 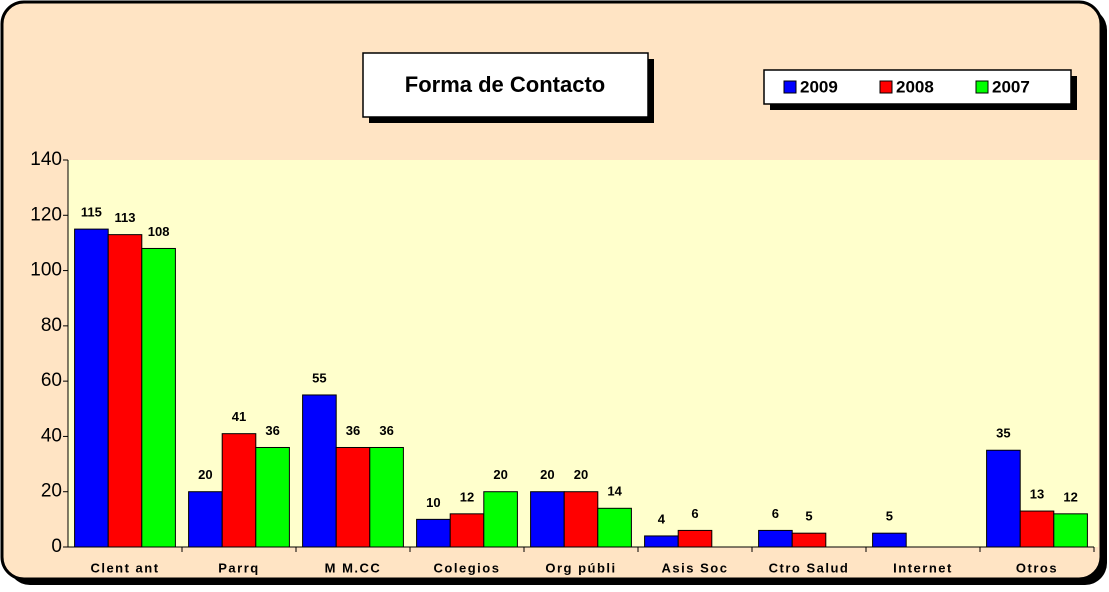 What do you see at coordinates (614, 491) in the screenshot?
I see `data-label: 14` at bounding box center [614, 491].